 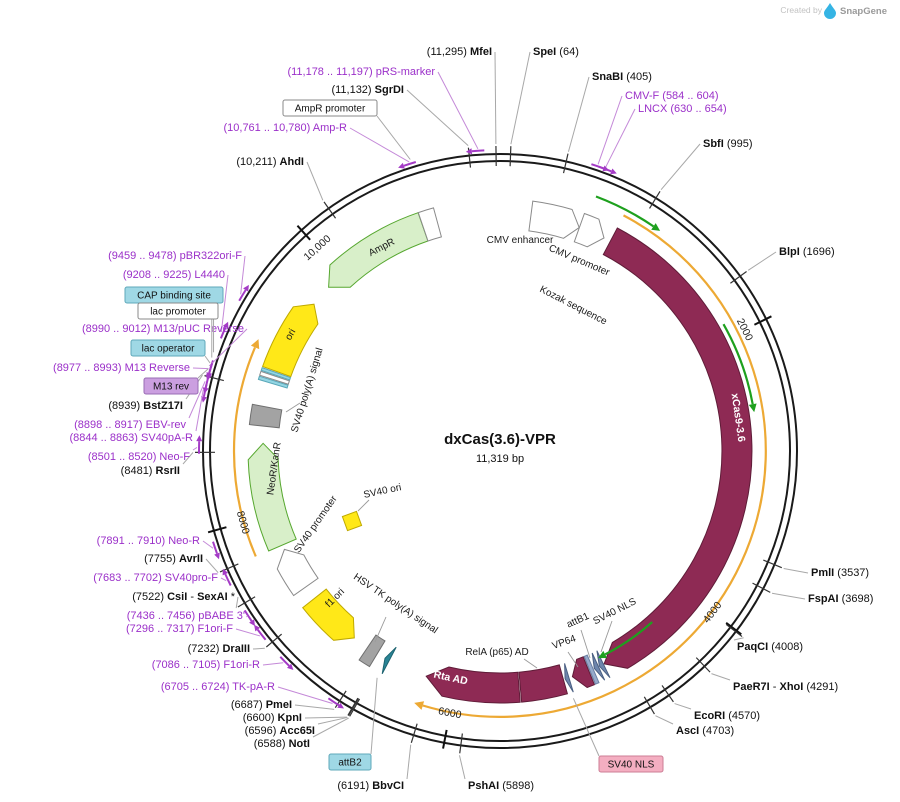 What do you see at coordinates (840, 599) in the screenshot?
I see `enzyme-label-fspai: FspAI (3698)` at bounding box center [840, 599].